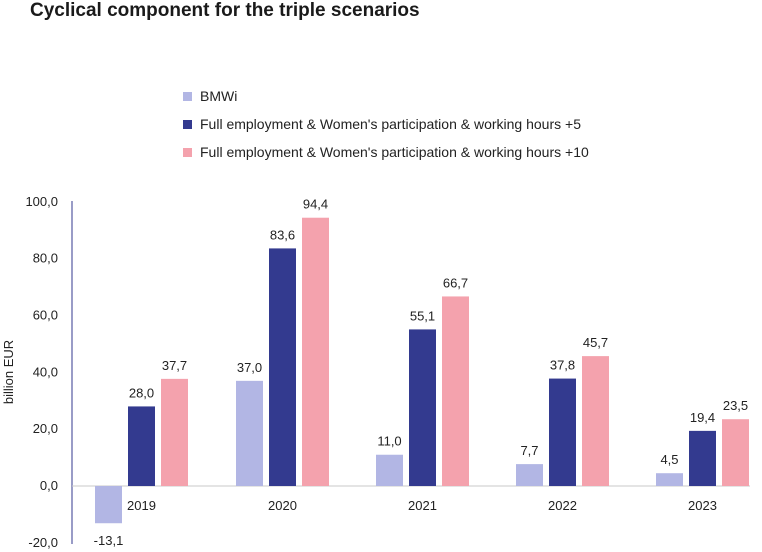 This screenshot has height=552, width=762. Describe the element at coordinates (8, 372) in the screenshot. I see `y-axis-title: billion EUR` at that location.